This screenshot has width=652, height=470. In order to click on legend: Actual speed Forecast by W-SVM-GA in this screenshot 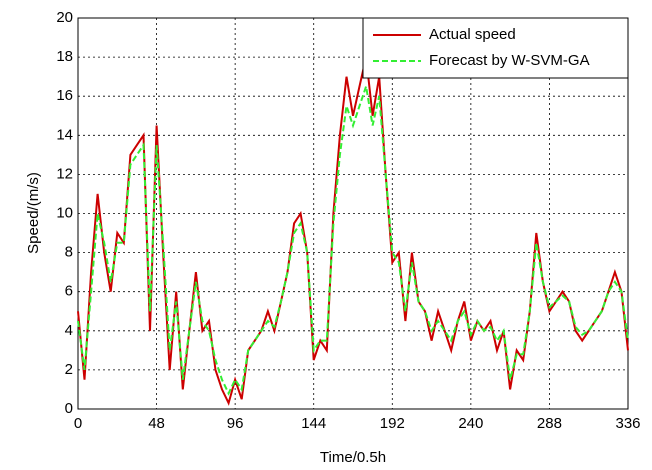, I will do `click(495, 48)`.